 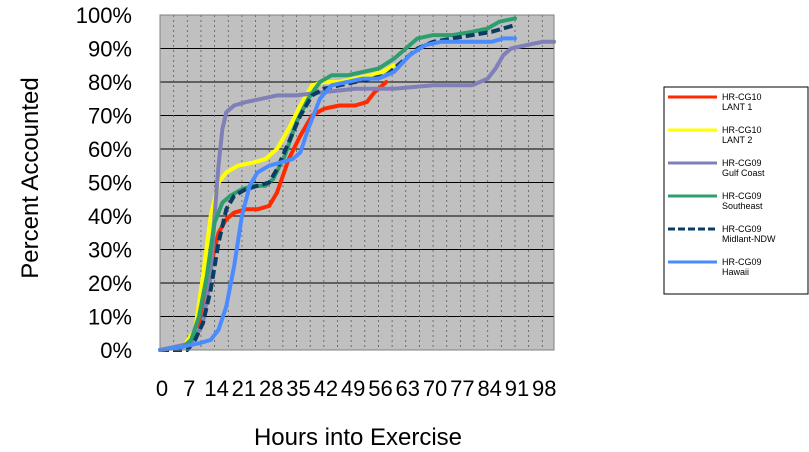 What do you see at coordinates (298, 388) in the screenshot?
I see `x-tick-label: 35` at bounding box center [298, 388].